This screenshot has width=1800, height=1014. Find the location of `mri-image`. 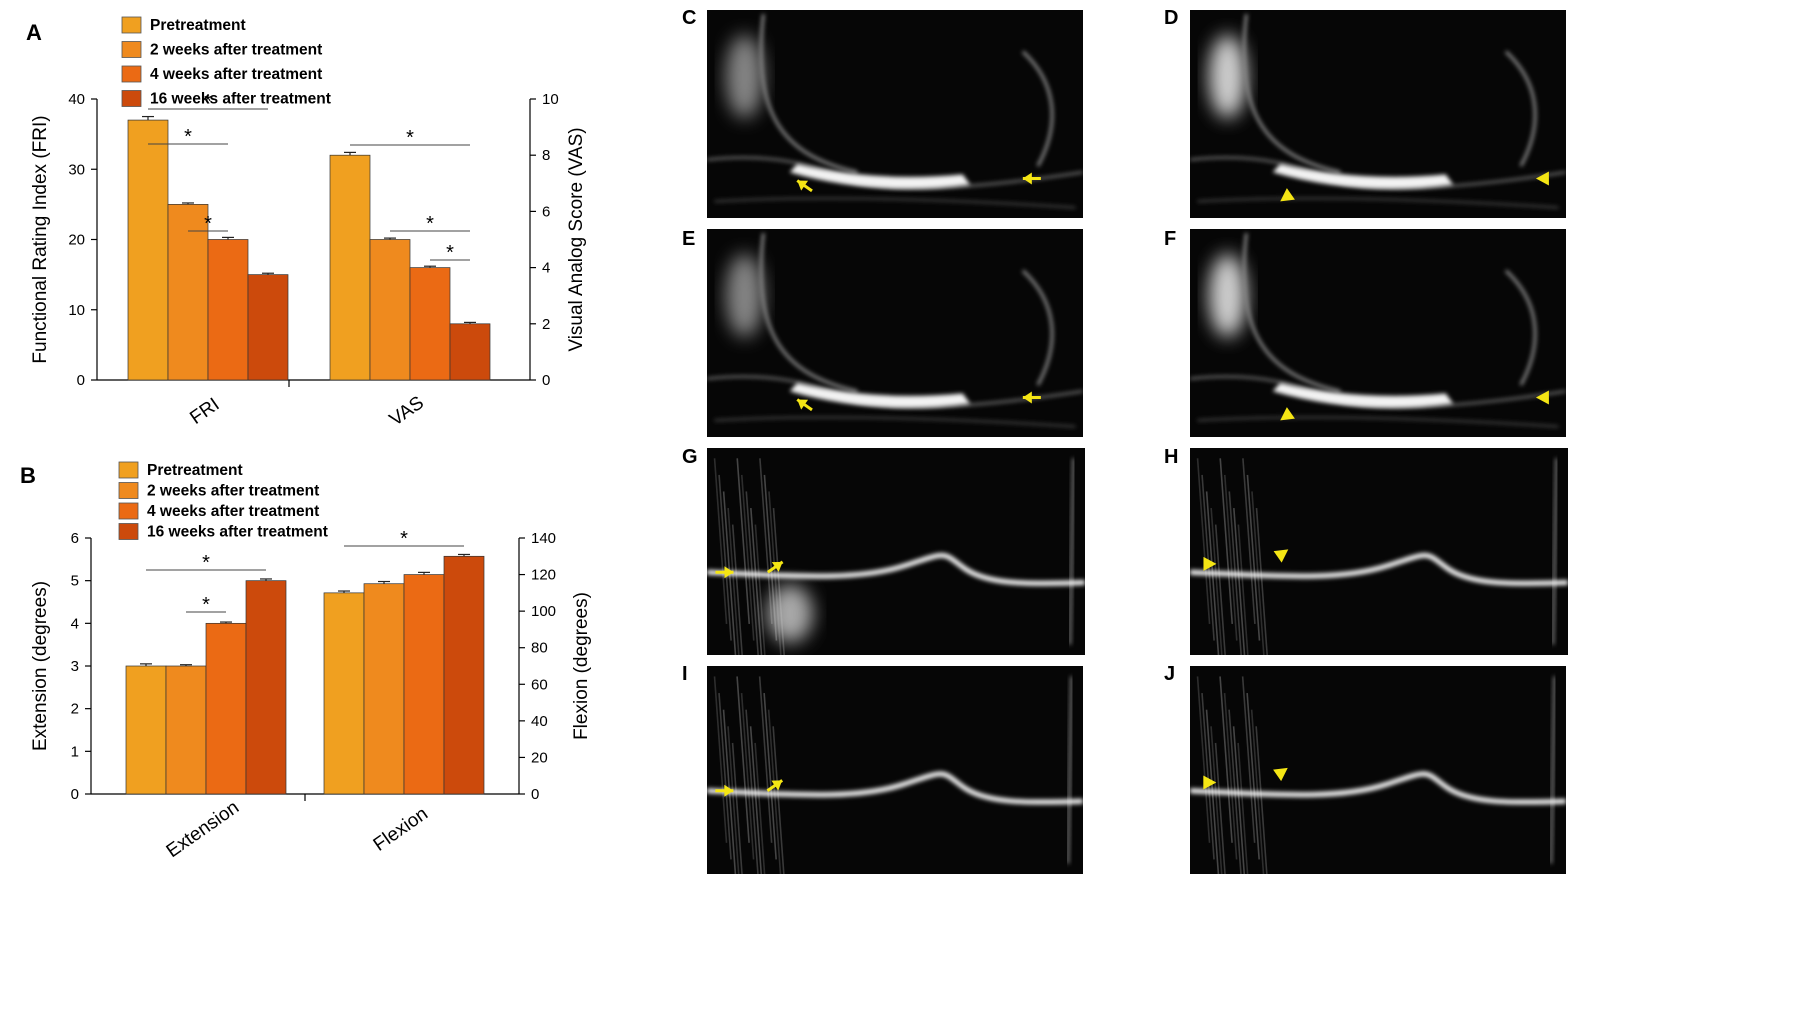

mri-image is located at coordinates (896, 551).